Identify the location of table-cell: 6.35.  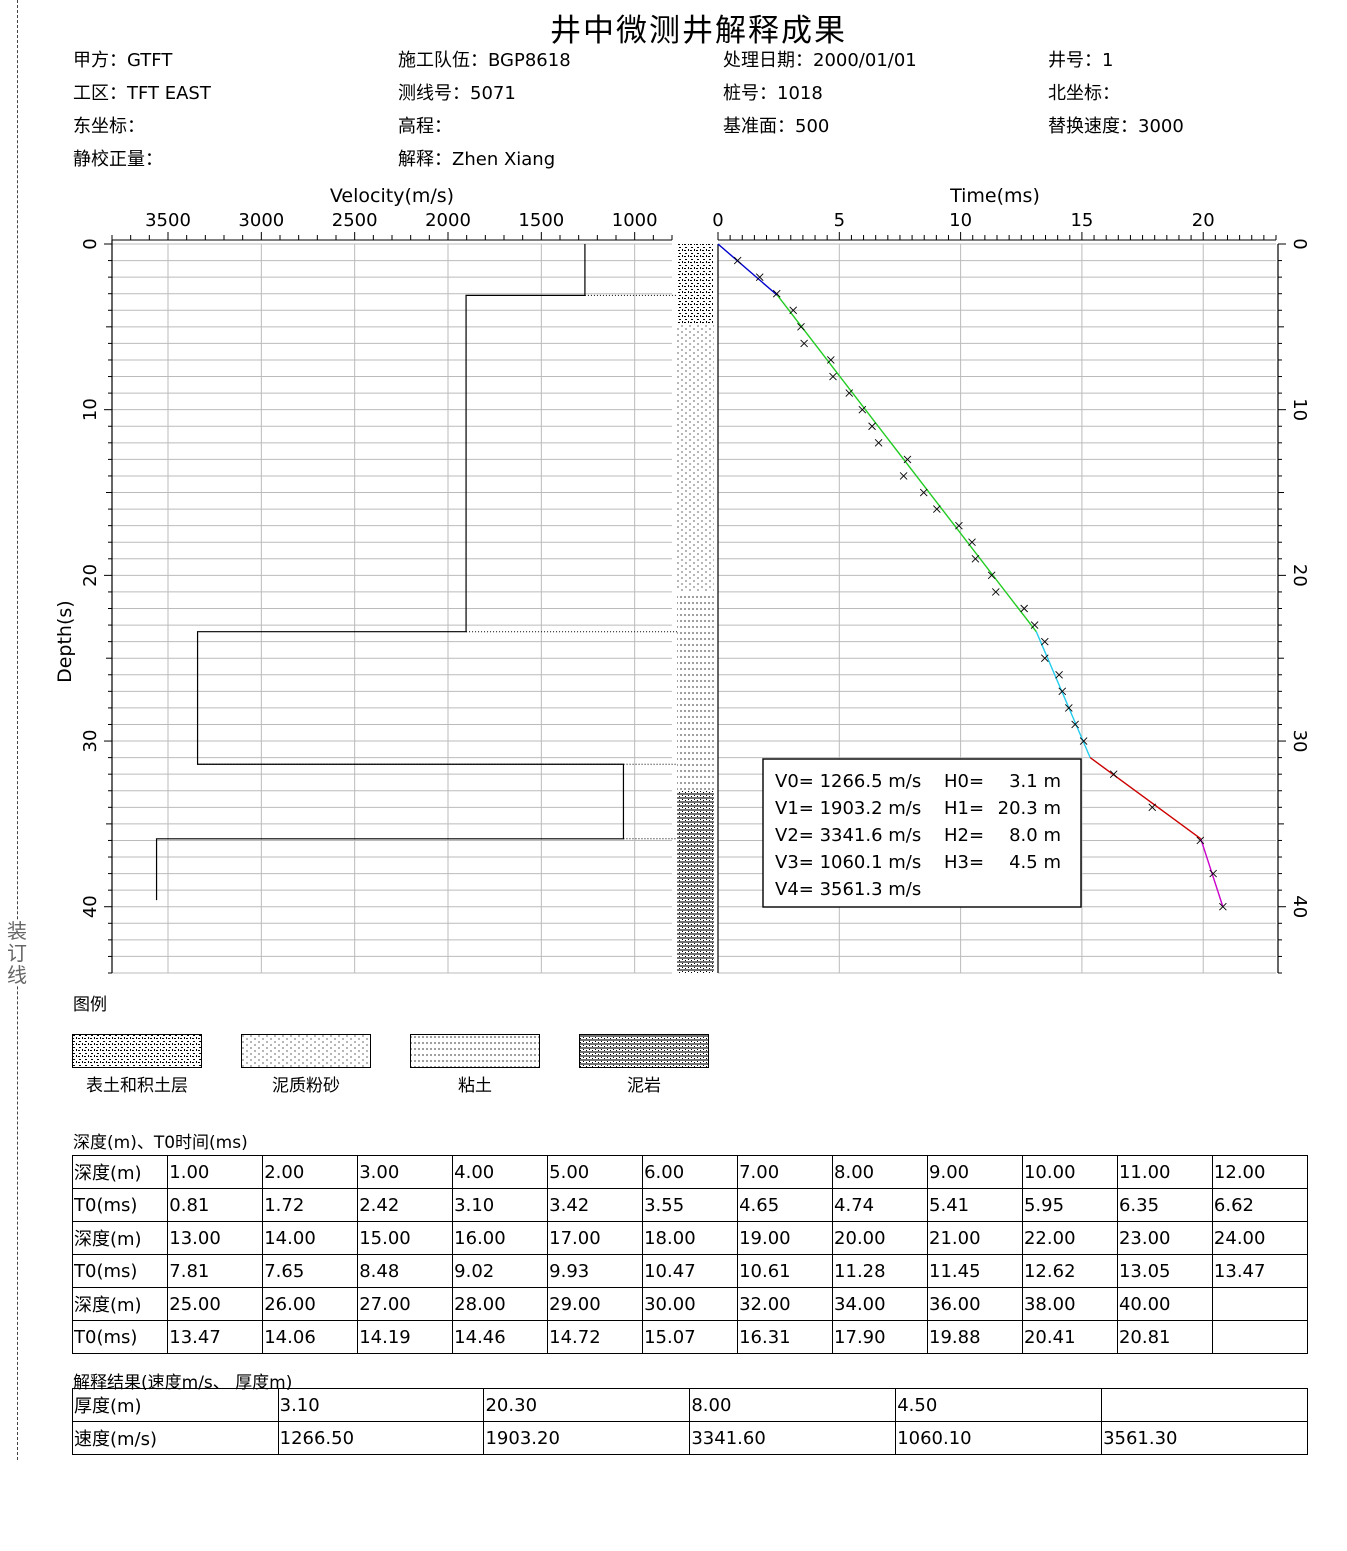
(1164, 1205).